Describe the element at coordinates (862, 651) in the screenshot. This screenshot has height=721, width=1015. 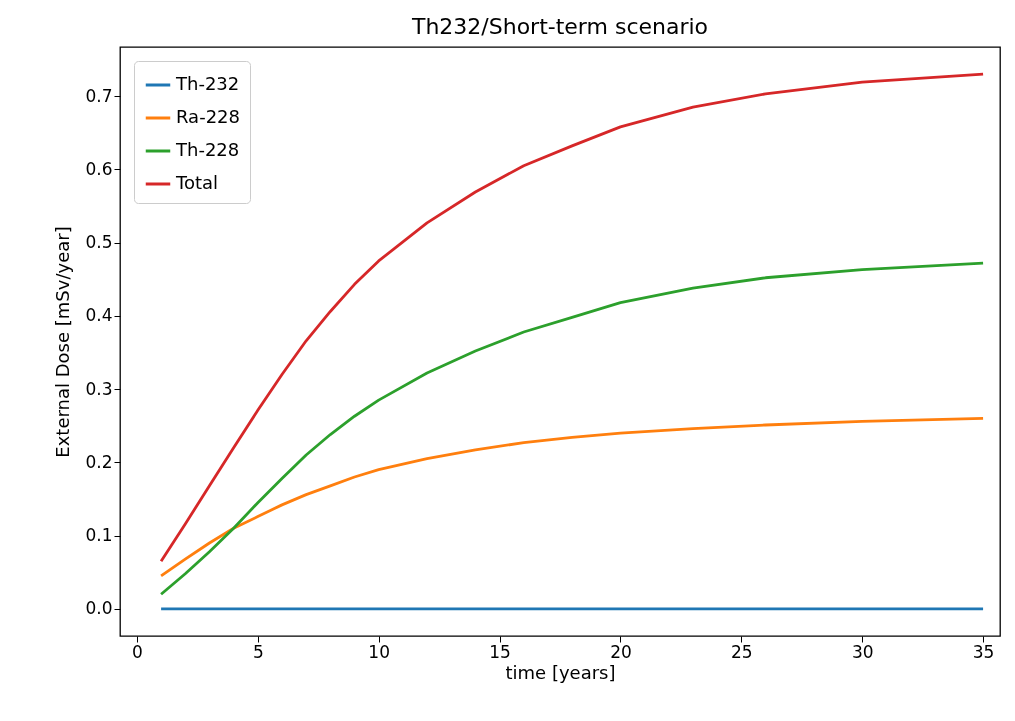
I see `x-tick-label: 30` at that location.